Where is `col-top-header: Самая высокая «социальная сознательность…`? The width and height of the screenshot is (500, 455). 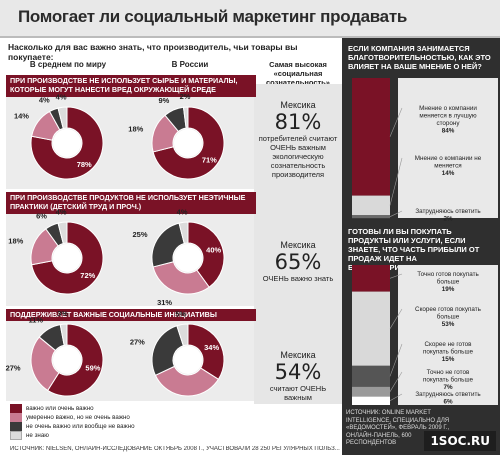 col-top-header: Самая высокая «социальная сознательность… is located at coordinates (298, 73).